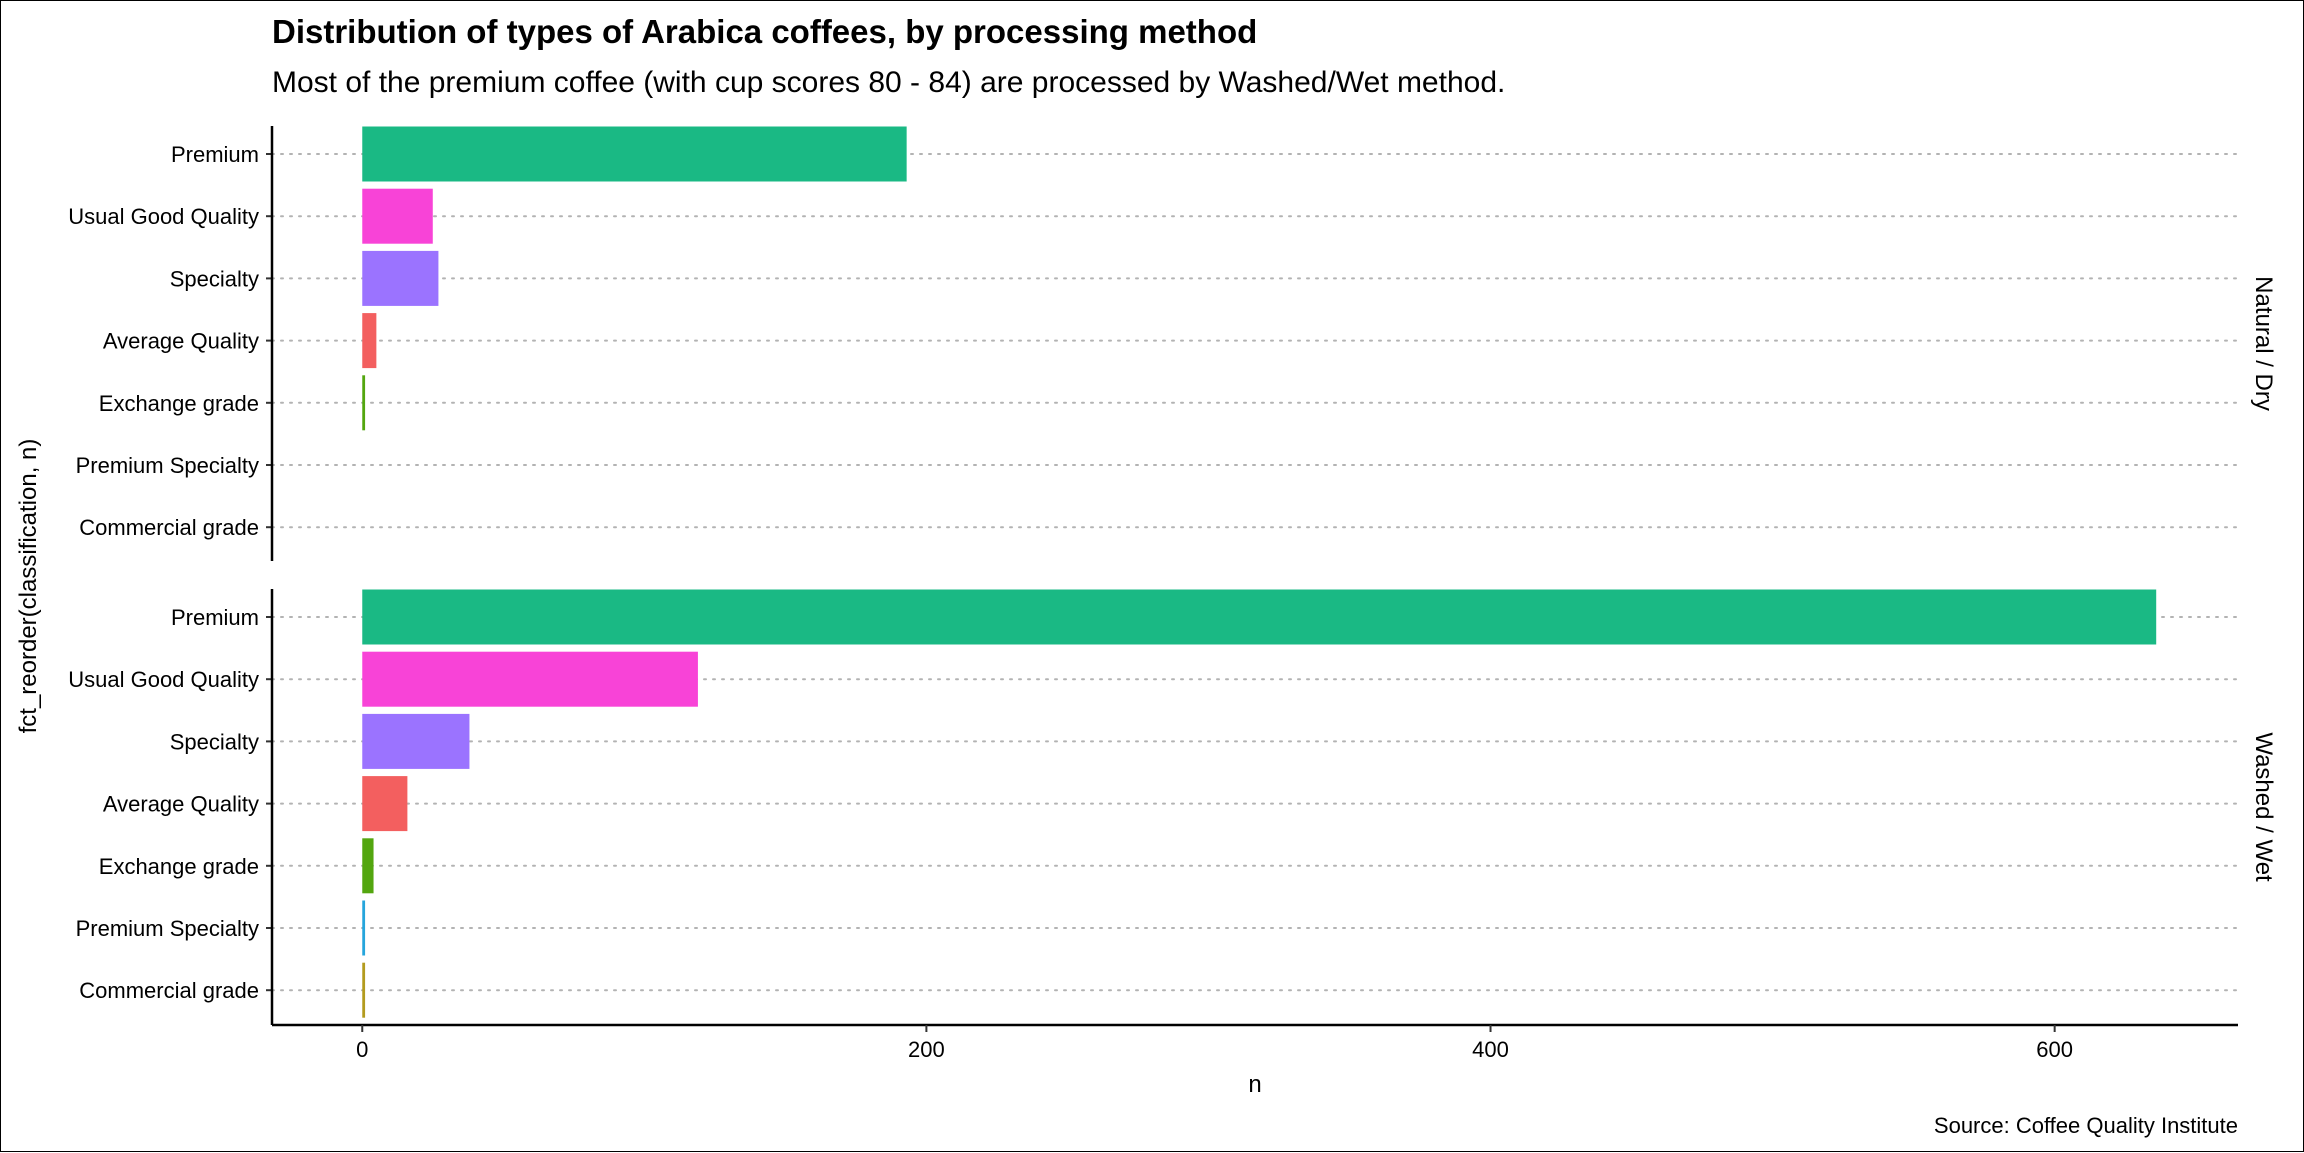  Describe the element at coordinates (2263, 343) in the screenshot. I see `panel-strip-label: Natural / Dry` at that location.